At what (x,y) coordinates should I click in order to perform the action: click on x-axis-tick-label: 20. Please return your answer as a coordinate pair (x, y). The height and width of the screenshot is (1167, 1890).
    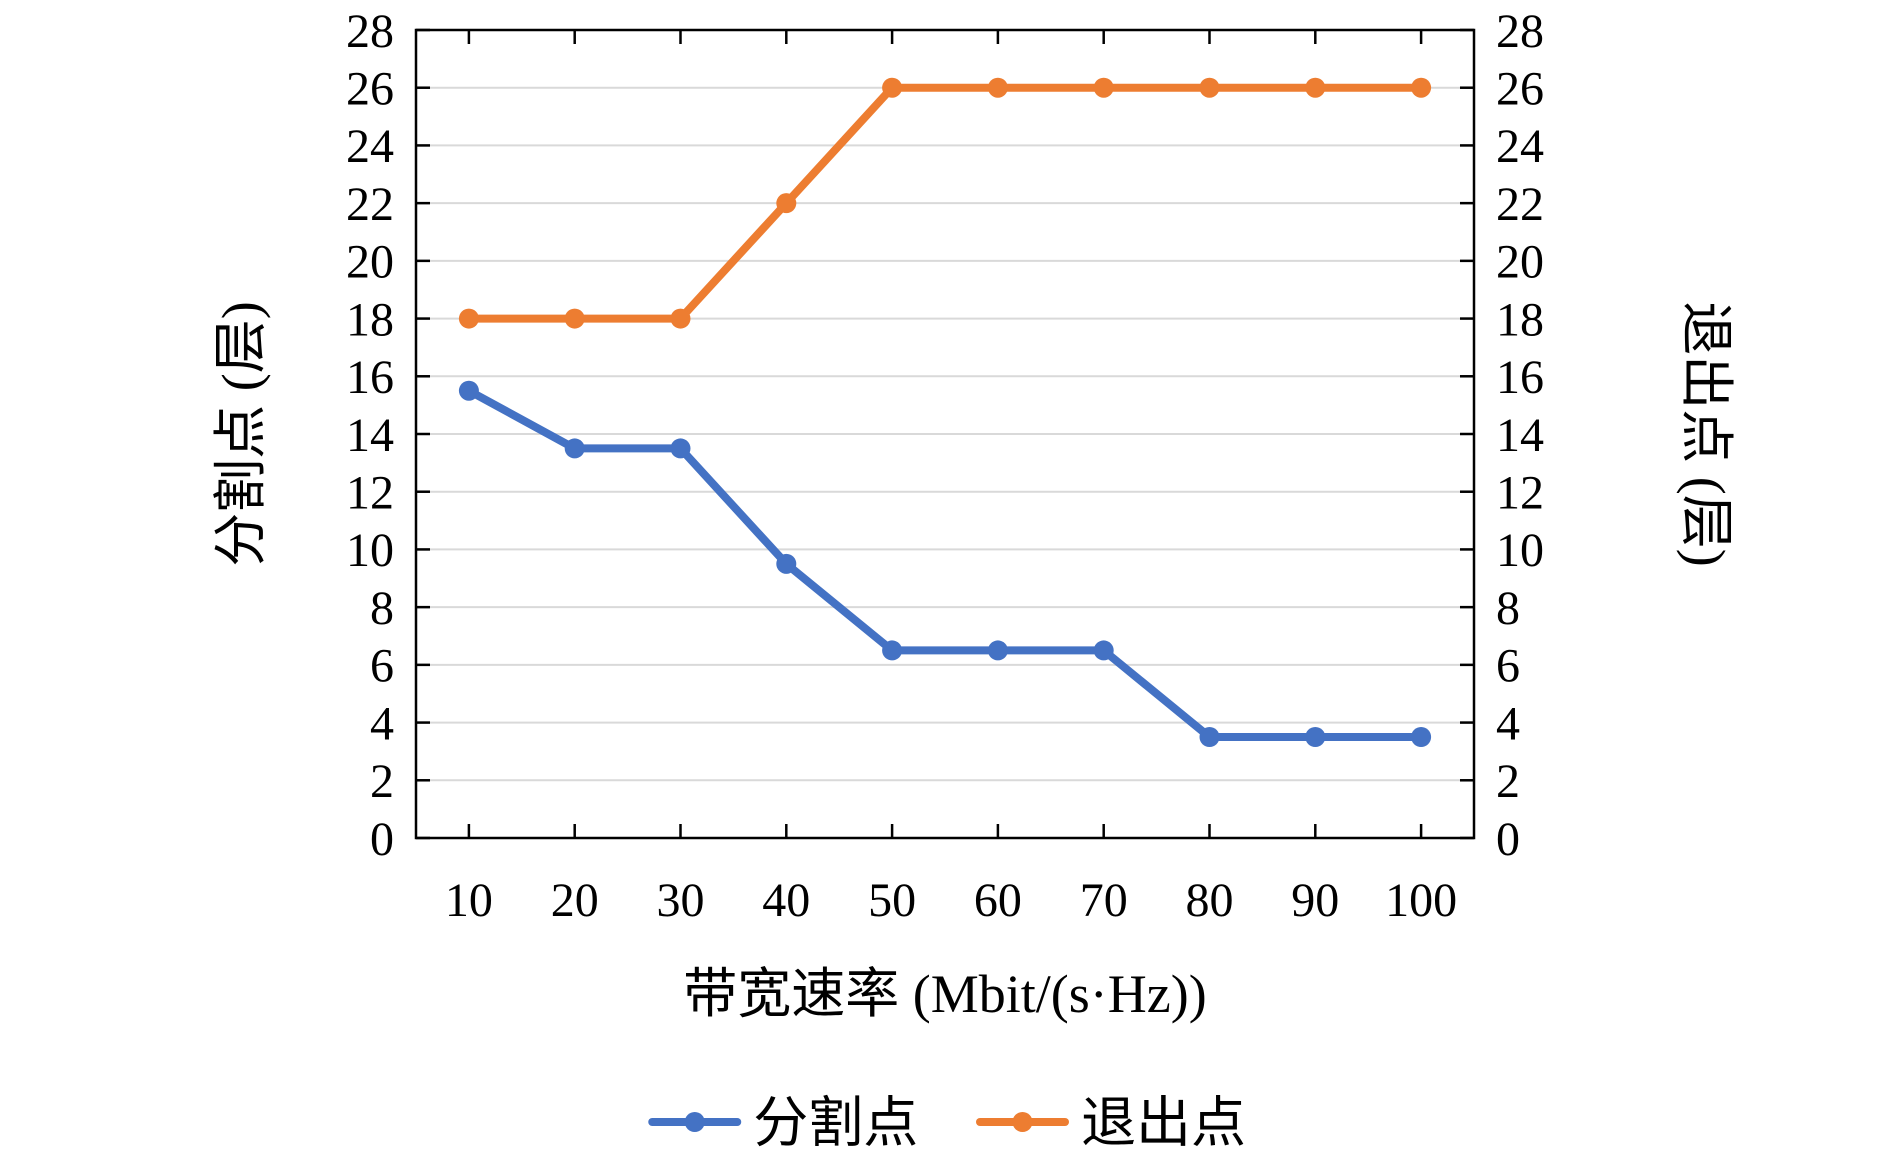
    Looking at the image, I should click on (575, 900).